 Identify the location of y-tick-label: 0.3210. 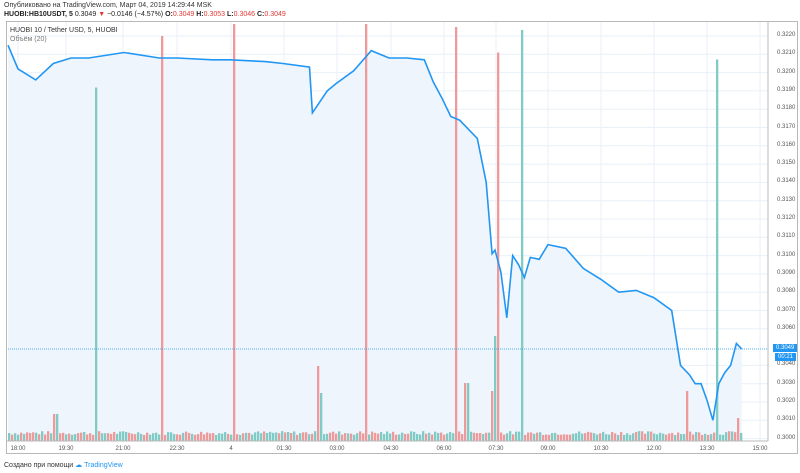
(786, 53).